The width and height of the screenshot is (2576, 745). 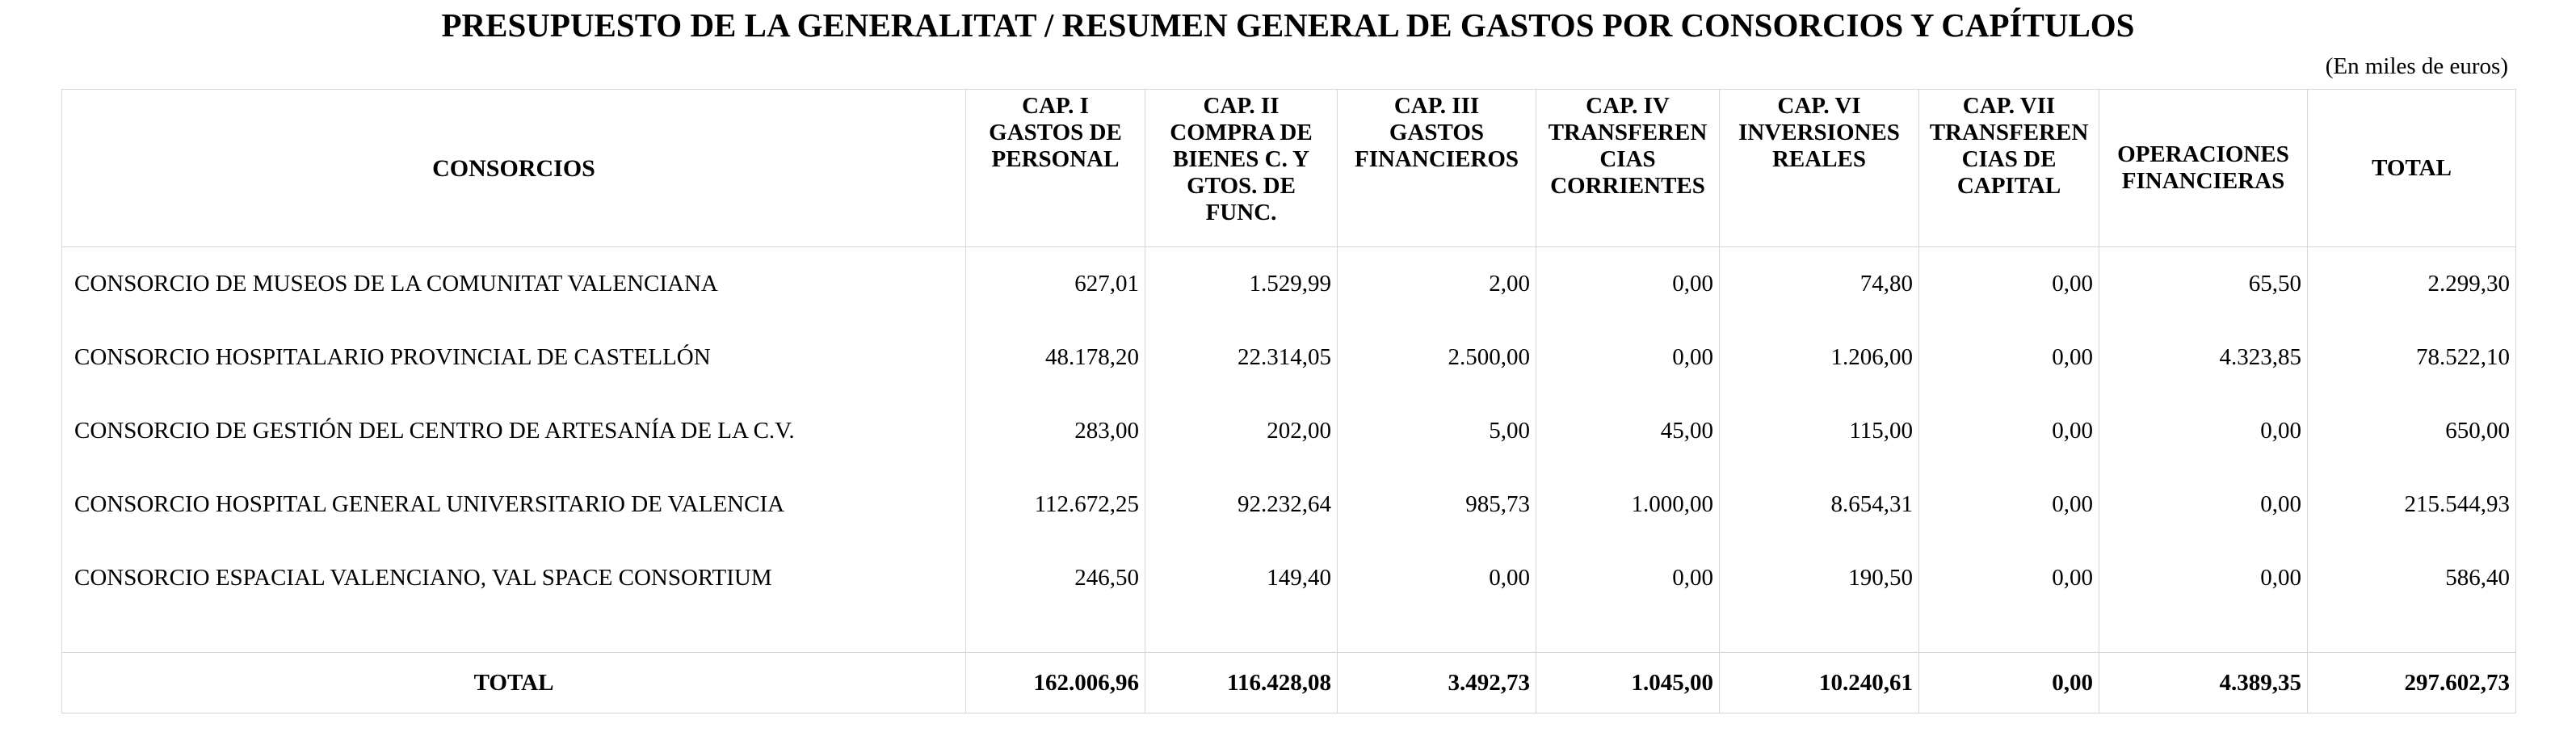 I want to click on total-cap7: 0,00, so click(x=2009, y=682).